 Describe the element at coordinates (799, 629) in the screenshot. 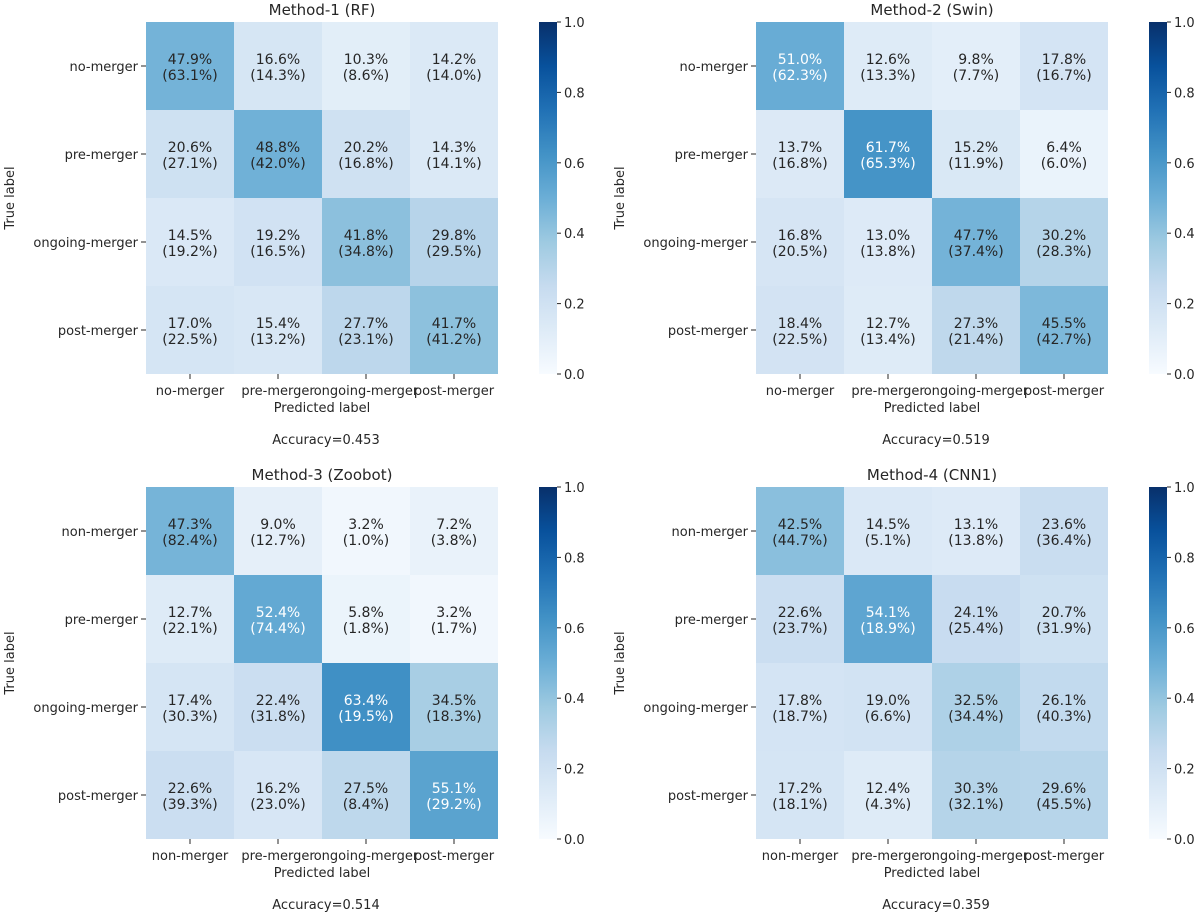

I see `cell-subvalue-label: (23.7%)` at that location.